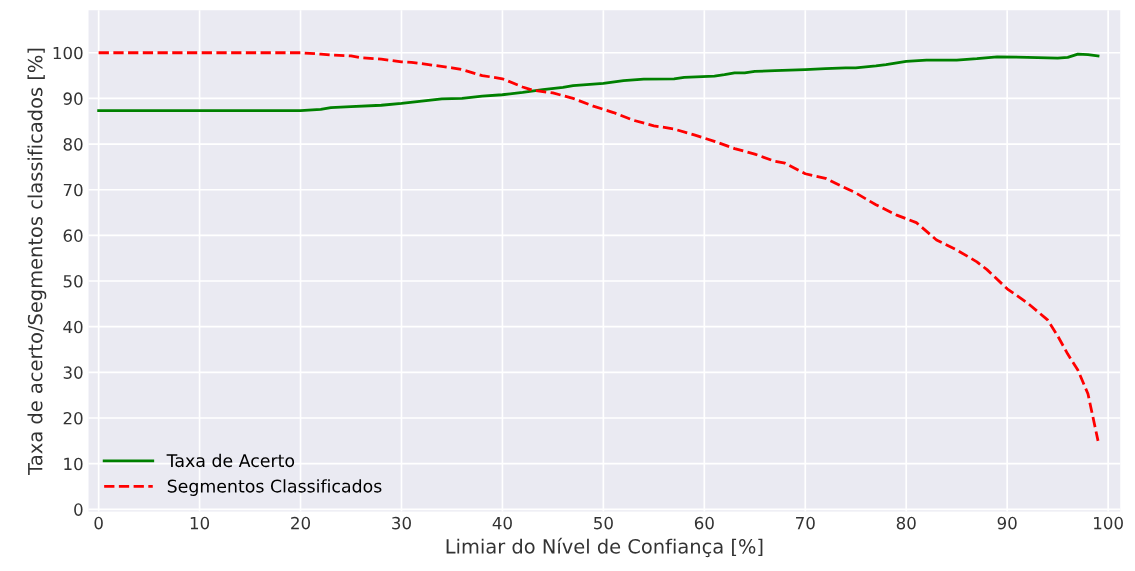  Describe the element at coordinates (401, 523) in the screenshot. I see `x-tick-label: 30` at that location.